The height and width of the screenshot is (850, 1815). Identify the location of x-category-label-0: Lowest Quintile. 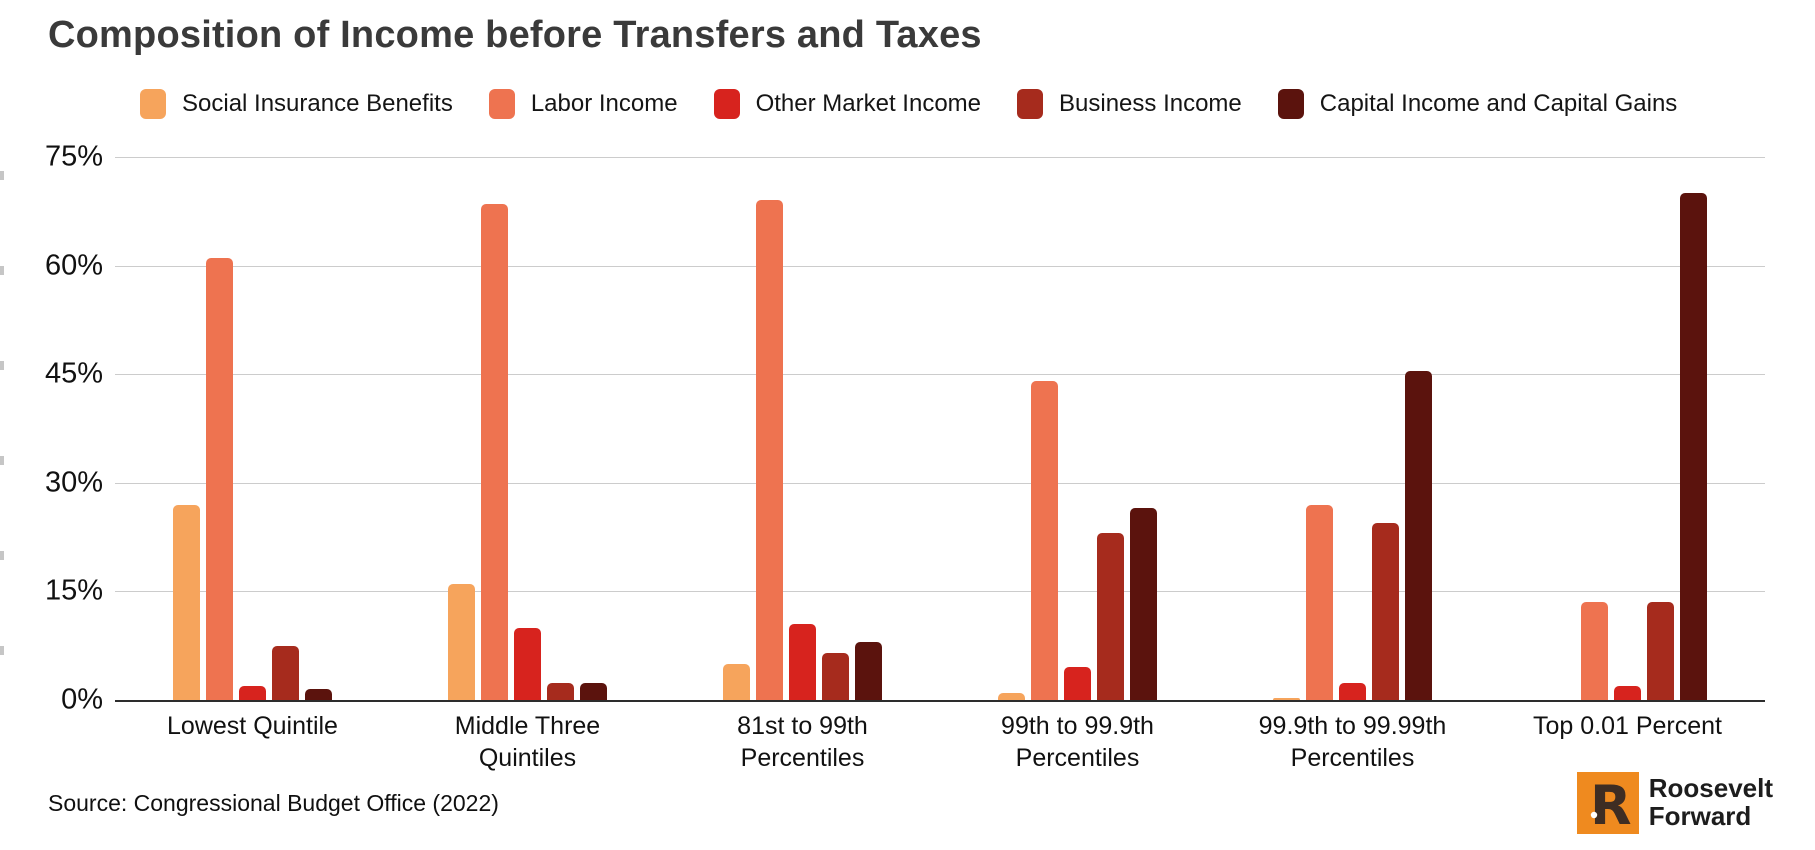
(252, 742).